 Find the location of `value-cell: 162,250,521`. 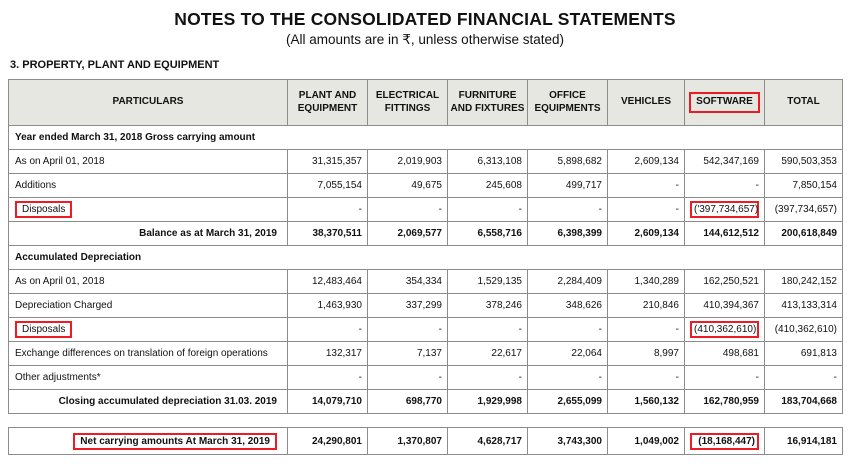

value-cell: 162,250,521 is located at coordinates (724, 281).